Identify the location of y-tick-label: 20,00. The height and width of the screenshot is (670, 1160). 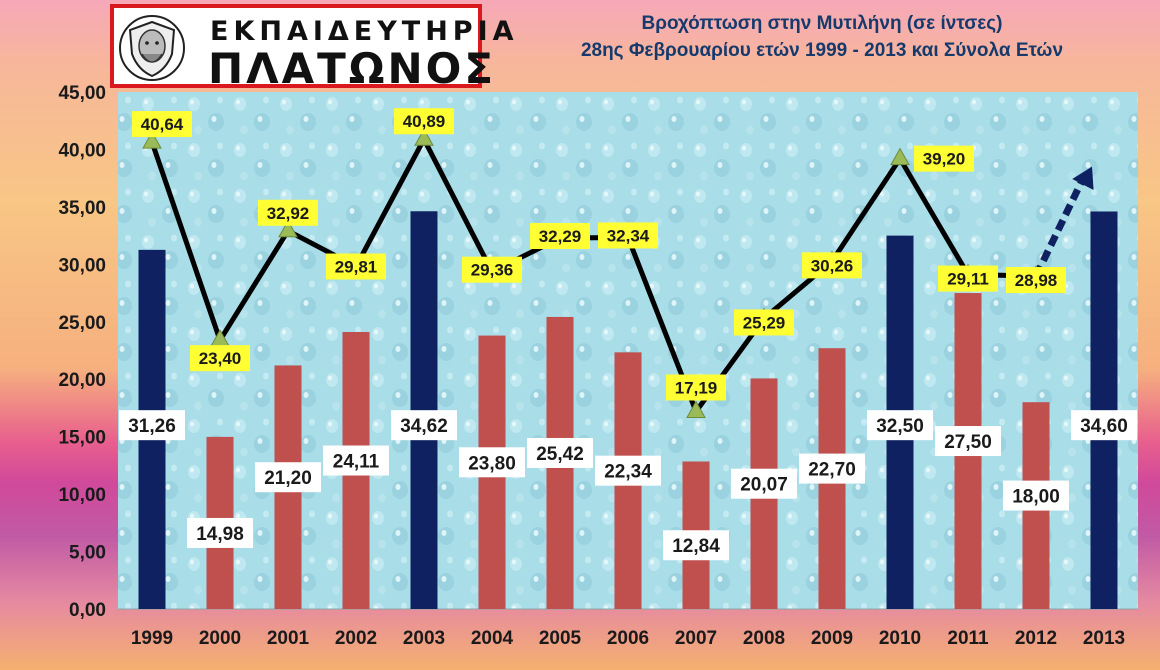
(82, 380).